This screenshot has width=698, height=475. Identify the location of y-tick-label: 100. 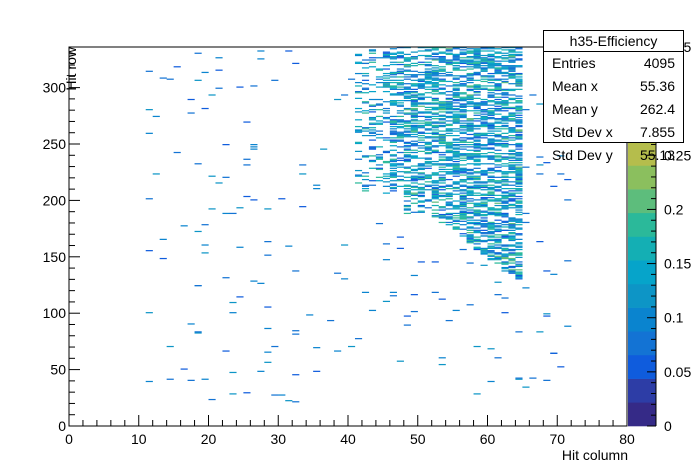
(55, 313).